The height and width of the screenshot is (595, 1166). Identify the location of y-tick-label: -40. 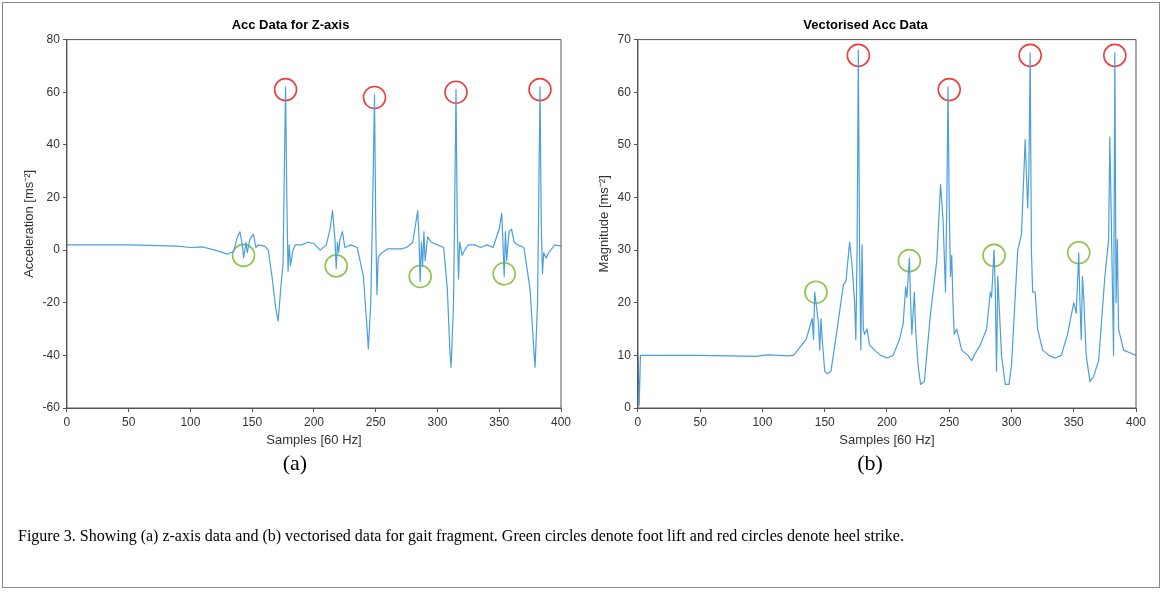
(51, 354).